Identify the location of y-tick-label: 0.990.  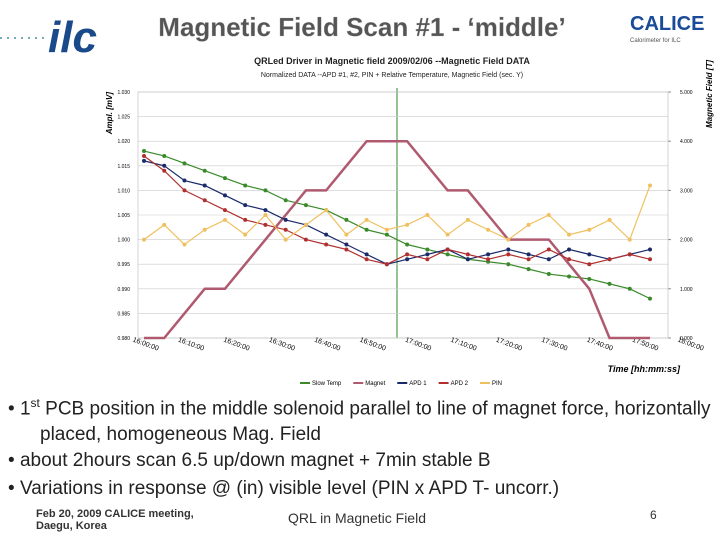
(123, 290).